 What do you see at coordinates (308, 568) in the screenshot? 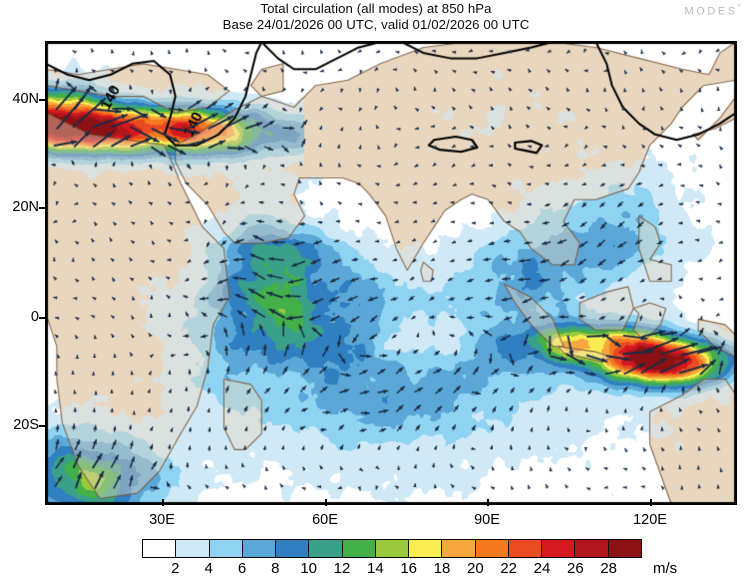
I see `colorbar-tick-10: 10` at bounding box center [308, 568].